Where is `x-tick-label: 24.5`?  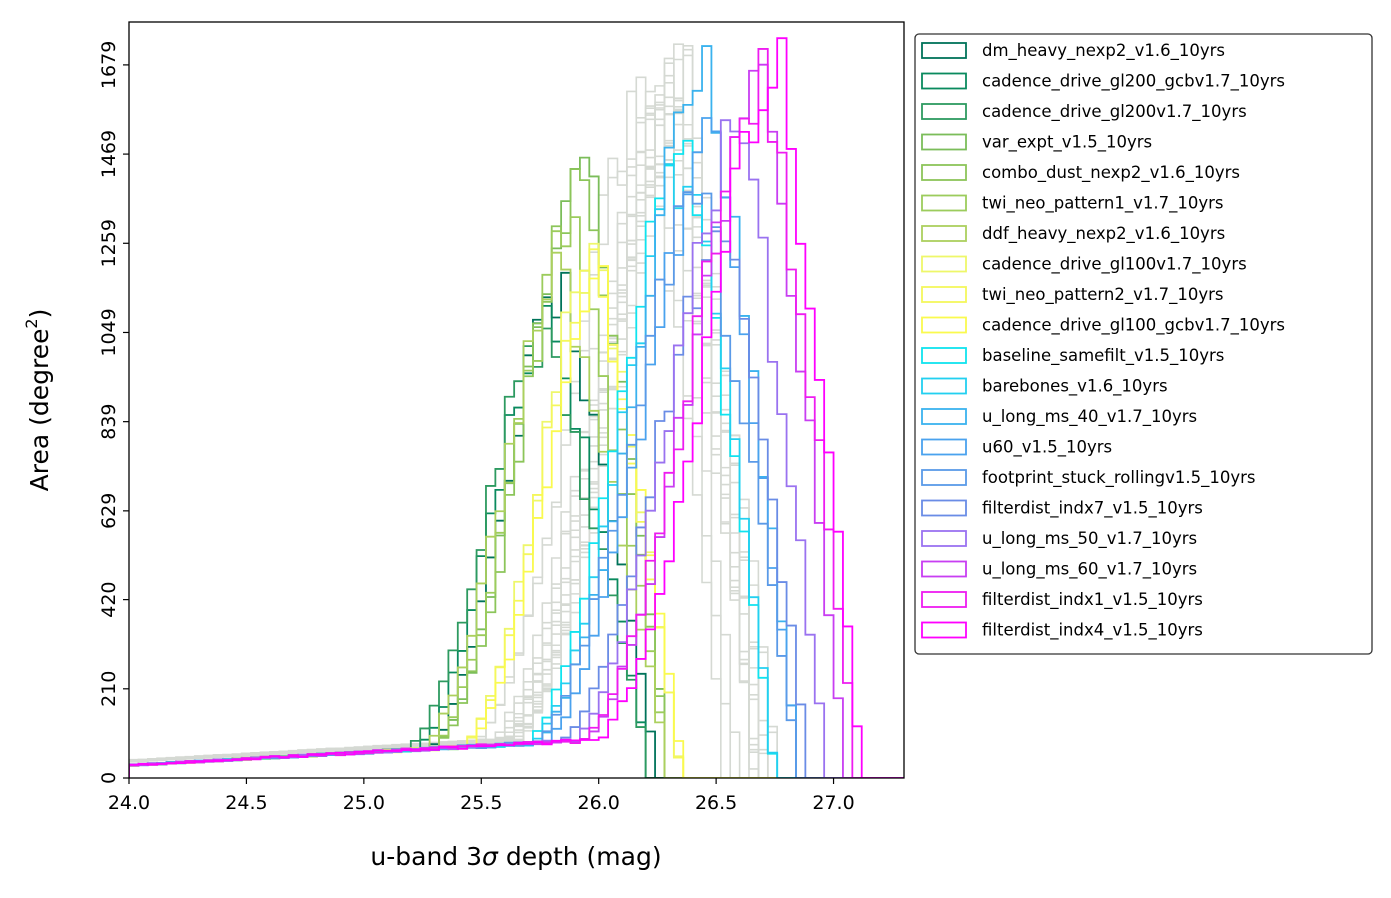 x-tick-label: 24.5 is located at coordinates (246, 803).